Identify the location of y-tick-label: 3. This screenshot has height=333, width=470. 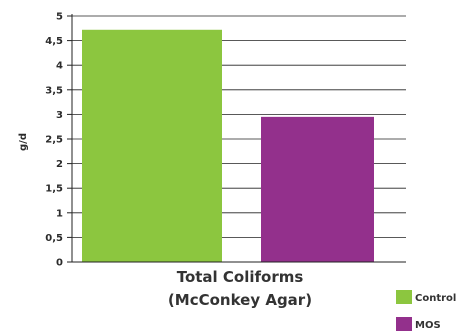
(59, 115).